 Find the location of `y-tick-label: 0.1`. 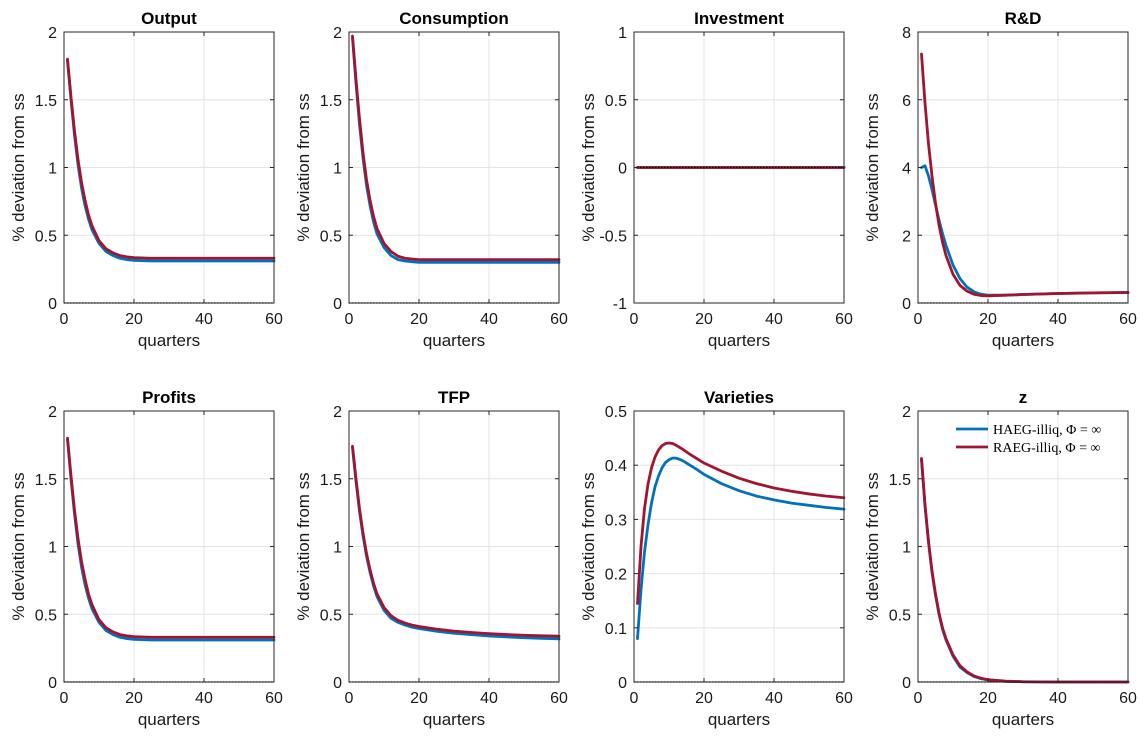

y-tick-label: 0.1 is located at coordinates (616, 629).